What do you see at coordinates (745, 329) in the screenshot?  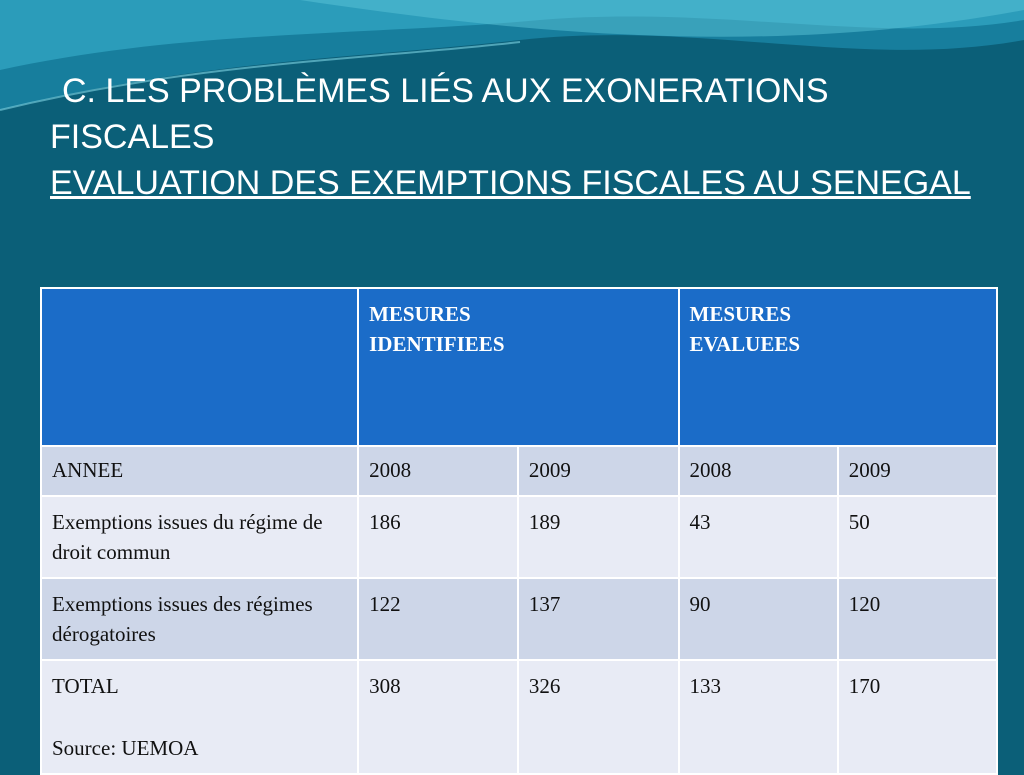 I see `header-text: MESURES EVALUEES` at bounding box center [745, 329].